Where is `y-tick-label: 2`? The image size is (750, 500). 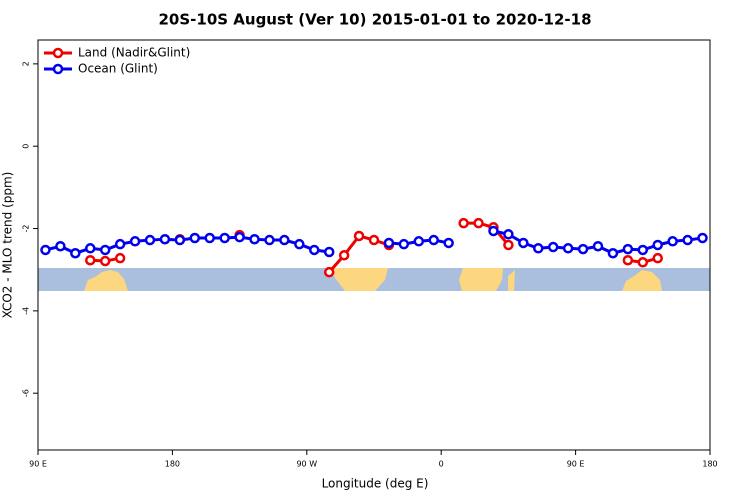 y-tick-label: 2 is located at coordinates (26, 63).